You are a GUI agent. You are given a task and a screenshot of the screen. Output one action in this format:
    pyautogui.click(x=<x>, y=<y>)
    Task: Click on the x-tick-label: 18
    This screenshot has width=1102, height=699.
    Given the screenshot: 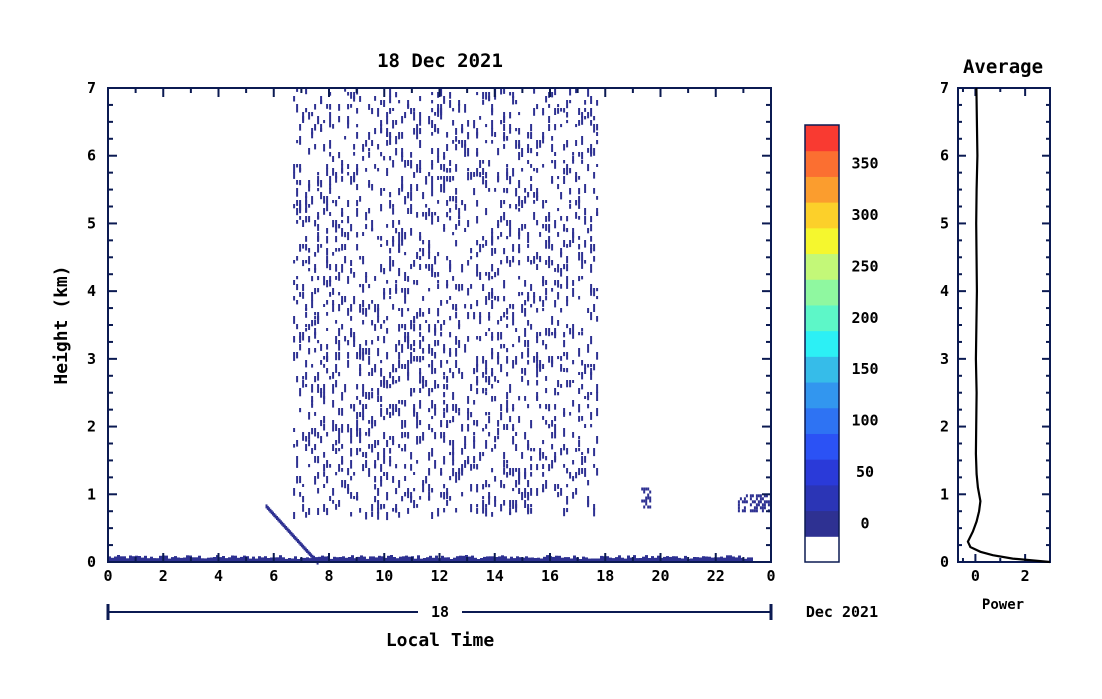 What is the action you would take?
    pyautogui.click(x=605, y=576)
    